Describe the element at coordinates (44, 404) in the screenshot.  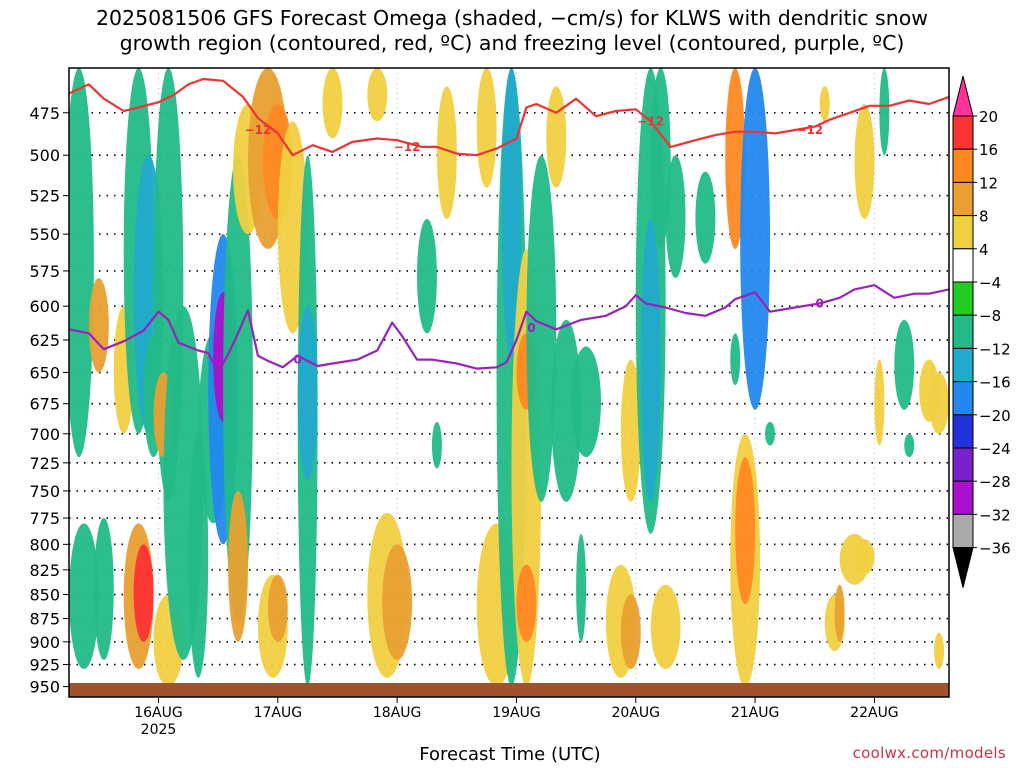
I see `y-tick-label-675: 675` at that location.